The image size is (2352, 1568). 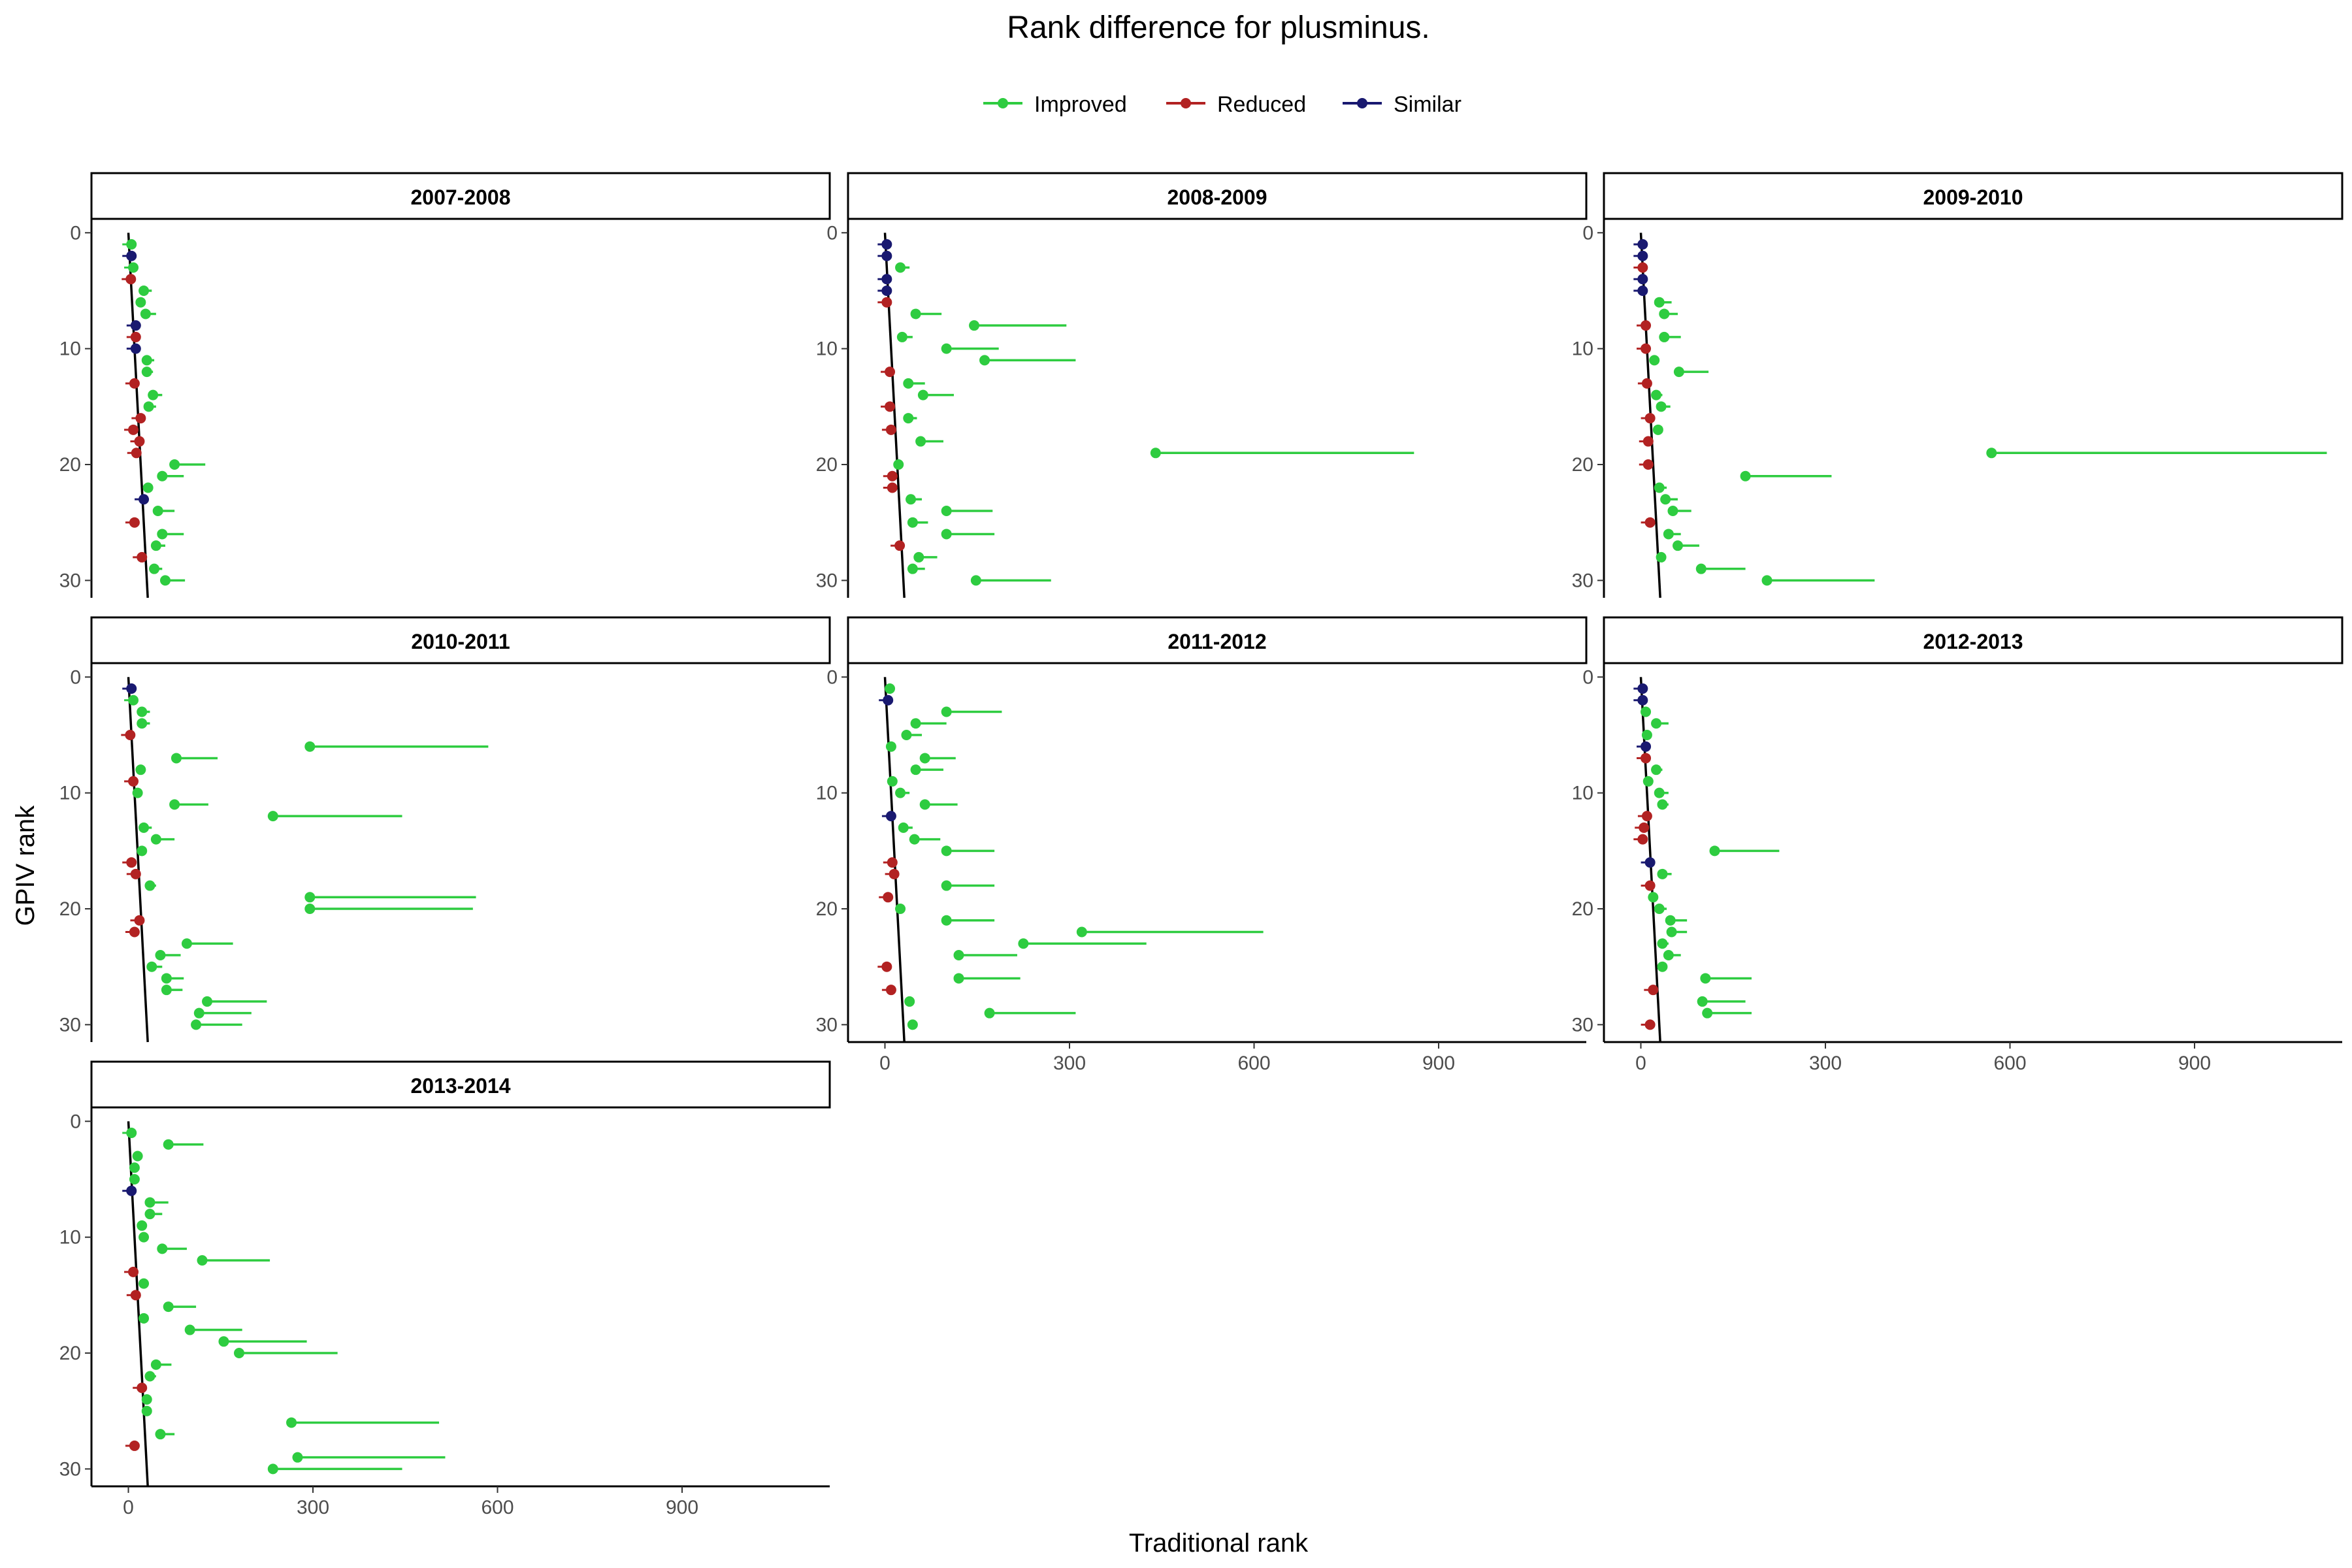 I want to click on facet-label: 2008-2009, so click(x=1217, y=197).